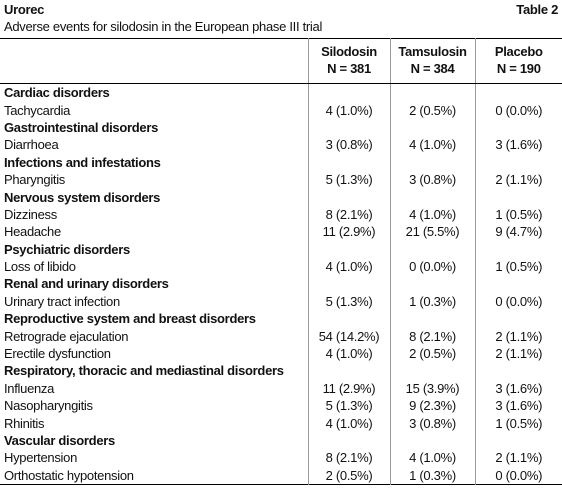  Describe the element at coordinates (281, 214) in the screenshot. I see `data-row: Dizziness 8 (2.1%) 4 (1.0%) 1 (0.5%)` at that location.